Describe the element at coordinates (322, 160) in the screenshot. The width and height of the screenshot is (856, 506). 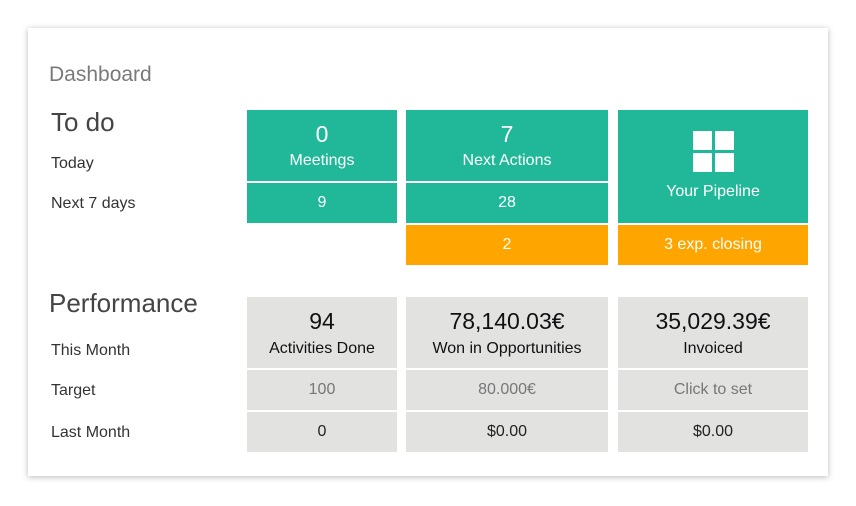
I see `meetings-label: Meetings` at that location.